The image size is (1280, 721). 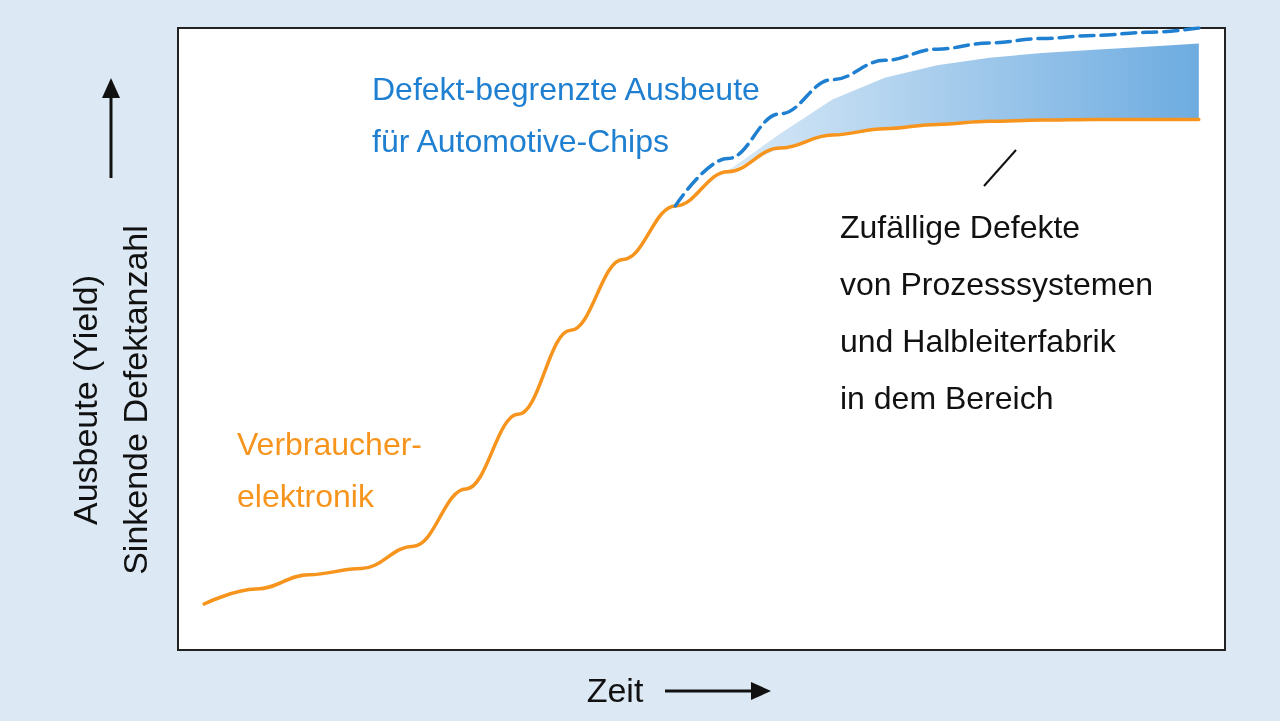 I want to click on series-label: Defekt-begrenzte Ausbeute für Automotive-Chips, so click(x=566, y=115).